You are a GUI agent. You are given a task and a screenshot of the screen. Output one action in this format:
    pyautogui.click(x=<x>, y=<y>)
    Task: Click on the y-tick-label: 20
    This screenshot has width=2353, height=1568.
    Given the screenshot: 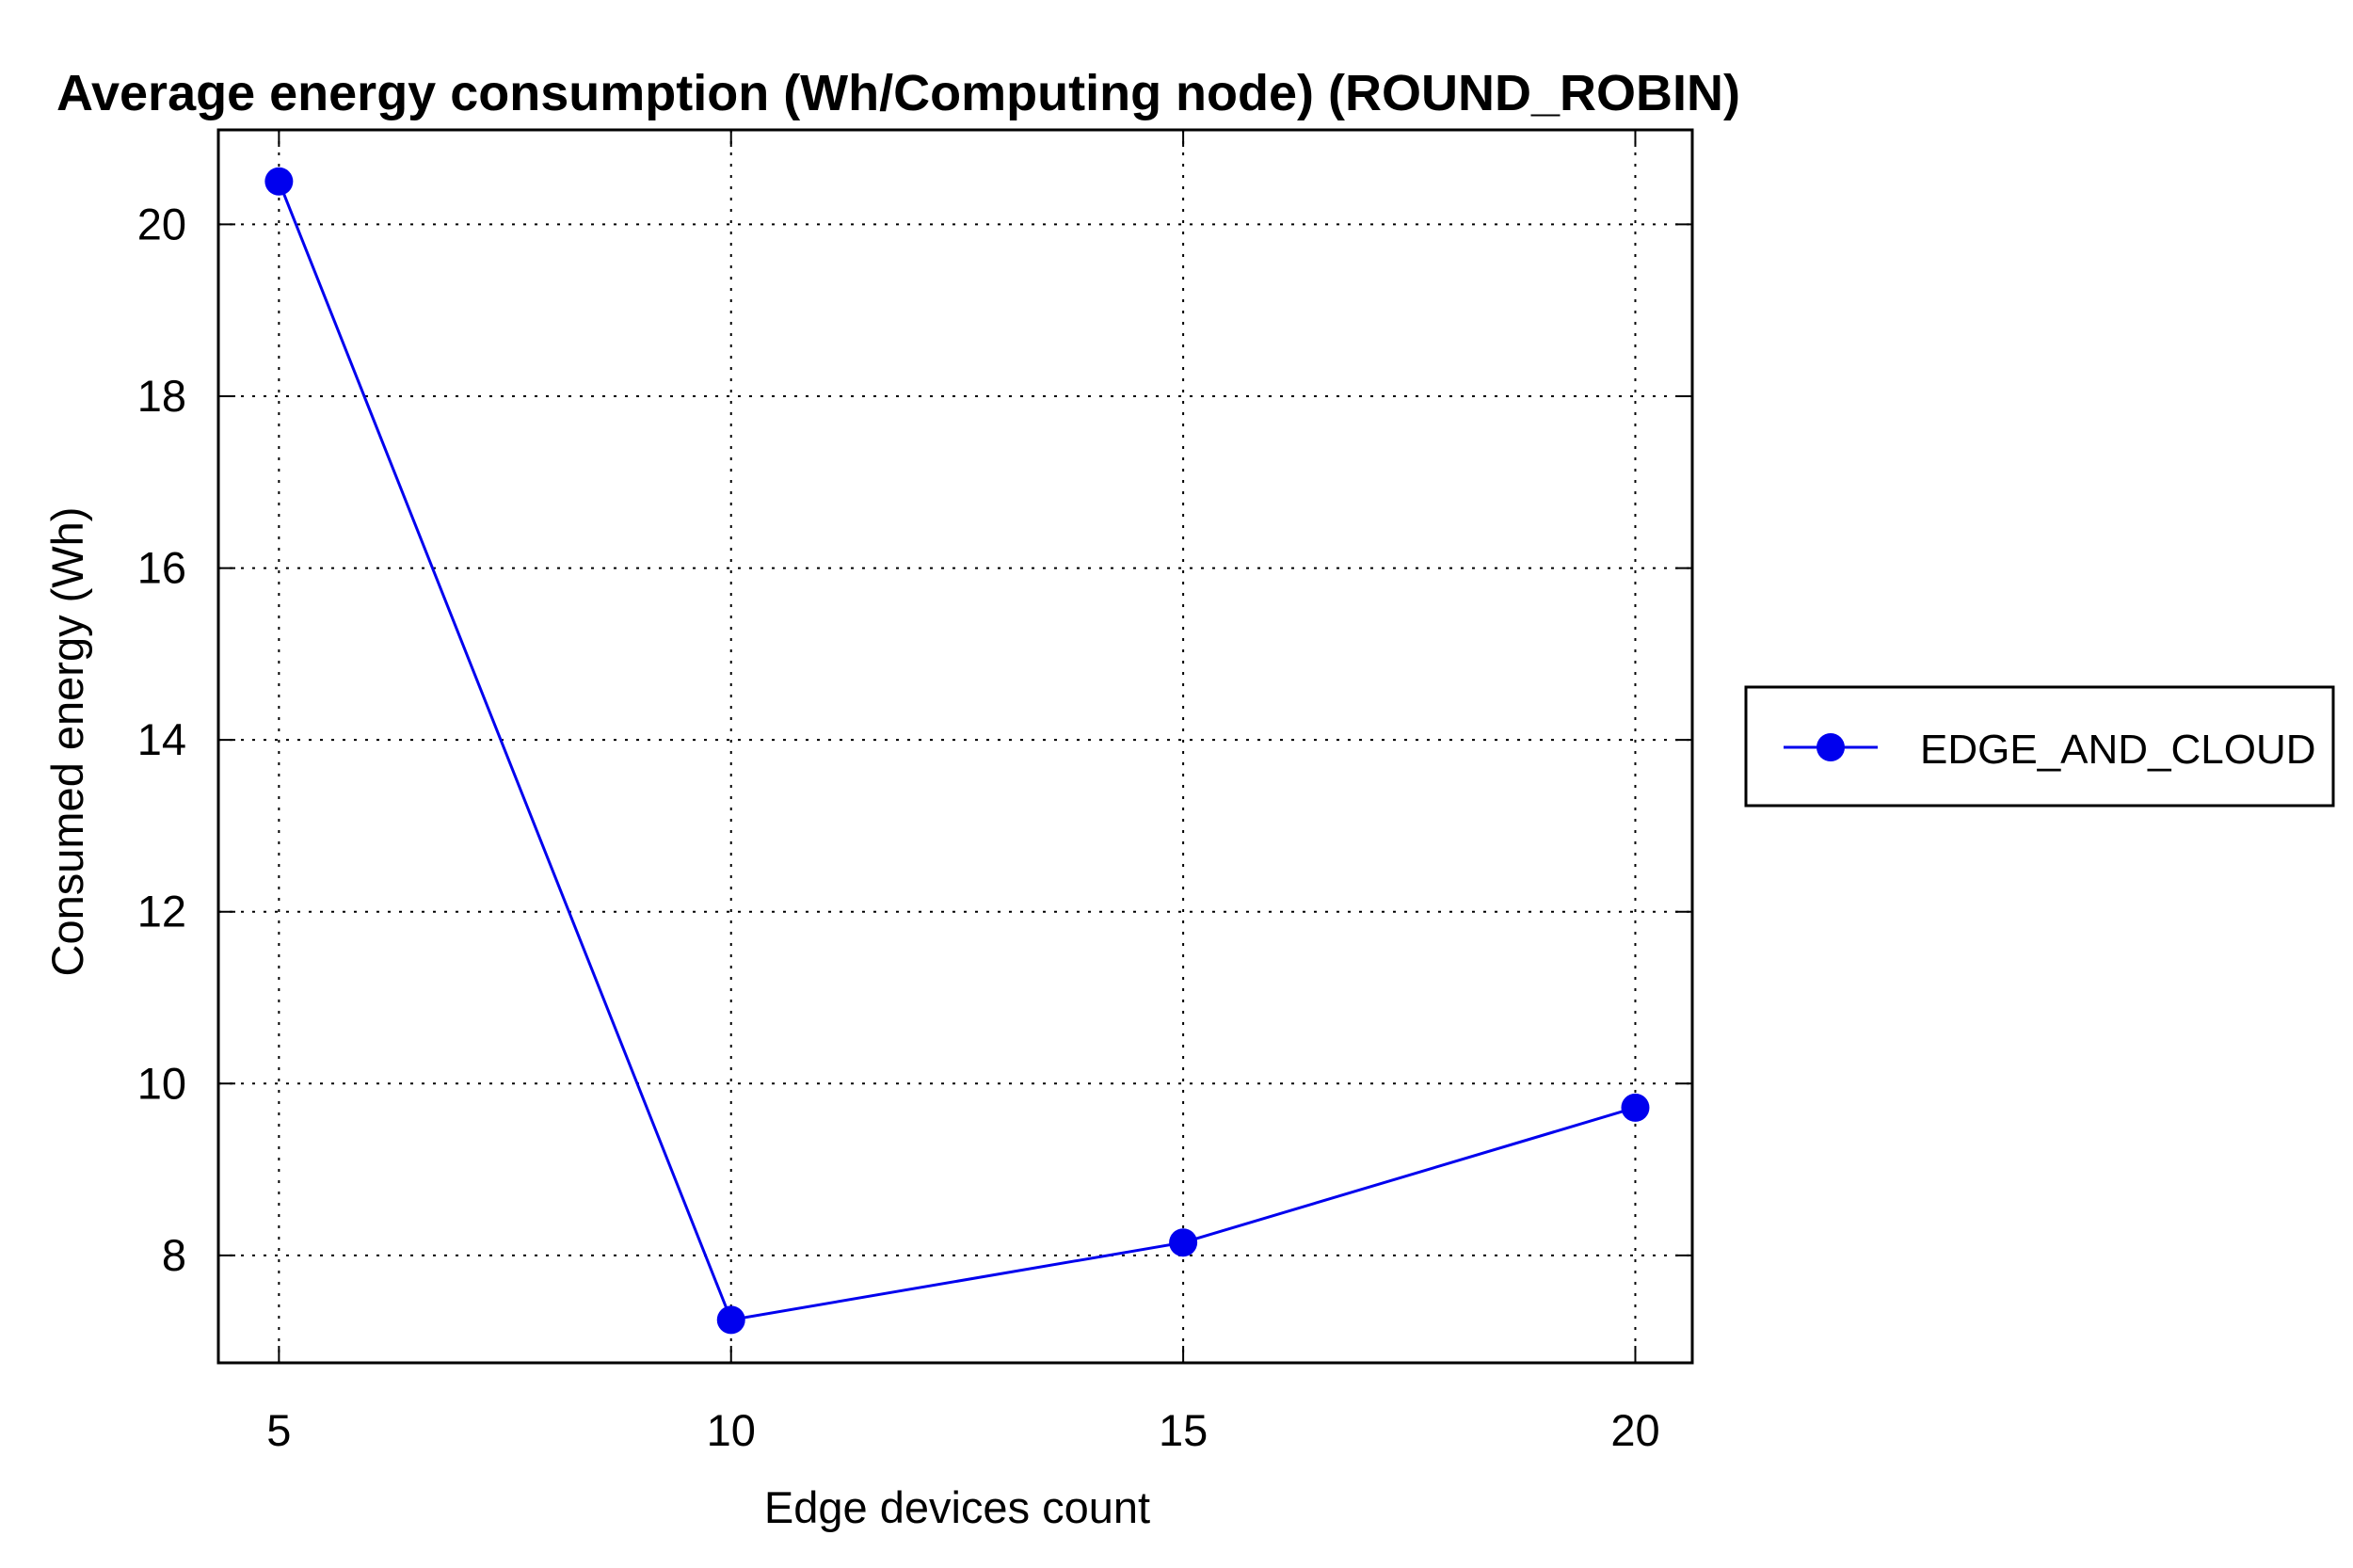 What is the action you would take?
    pyautogui.click(x=161, y=223)
    